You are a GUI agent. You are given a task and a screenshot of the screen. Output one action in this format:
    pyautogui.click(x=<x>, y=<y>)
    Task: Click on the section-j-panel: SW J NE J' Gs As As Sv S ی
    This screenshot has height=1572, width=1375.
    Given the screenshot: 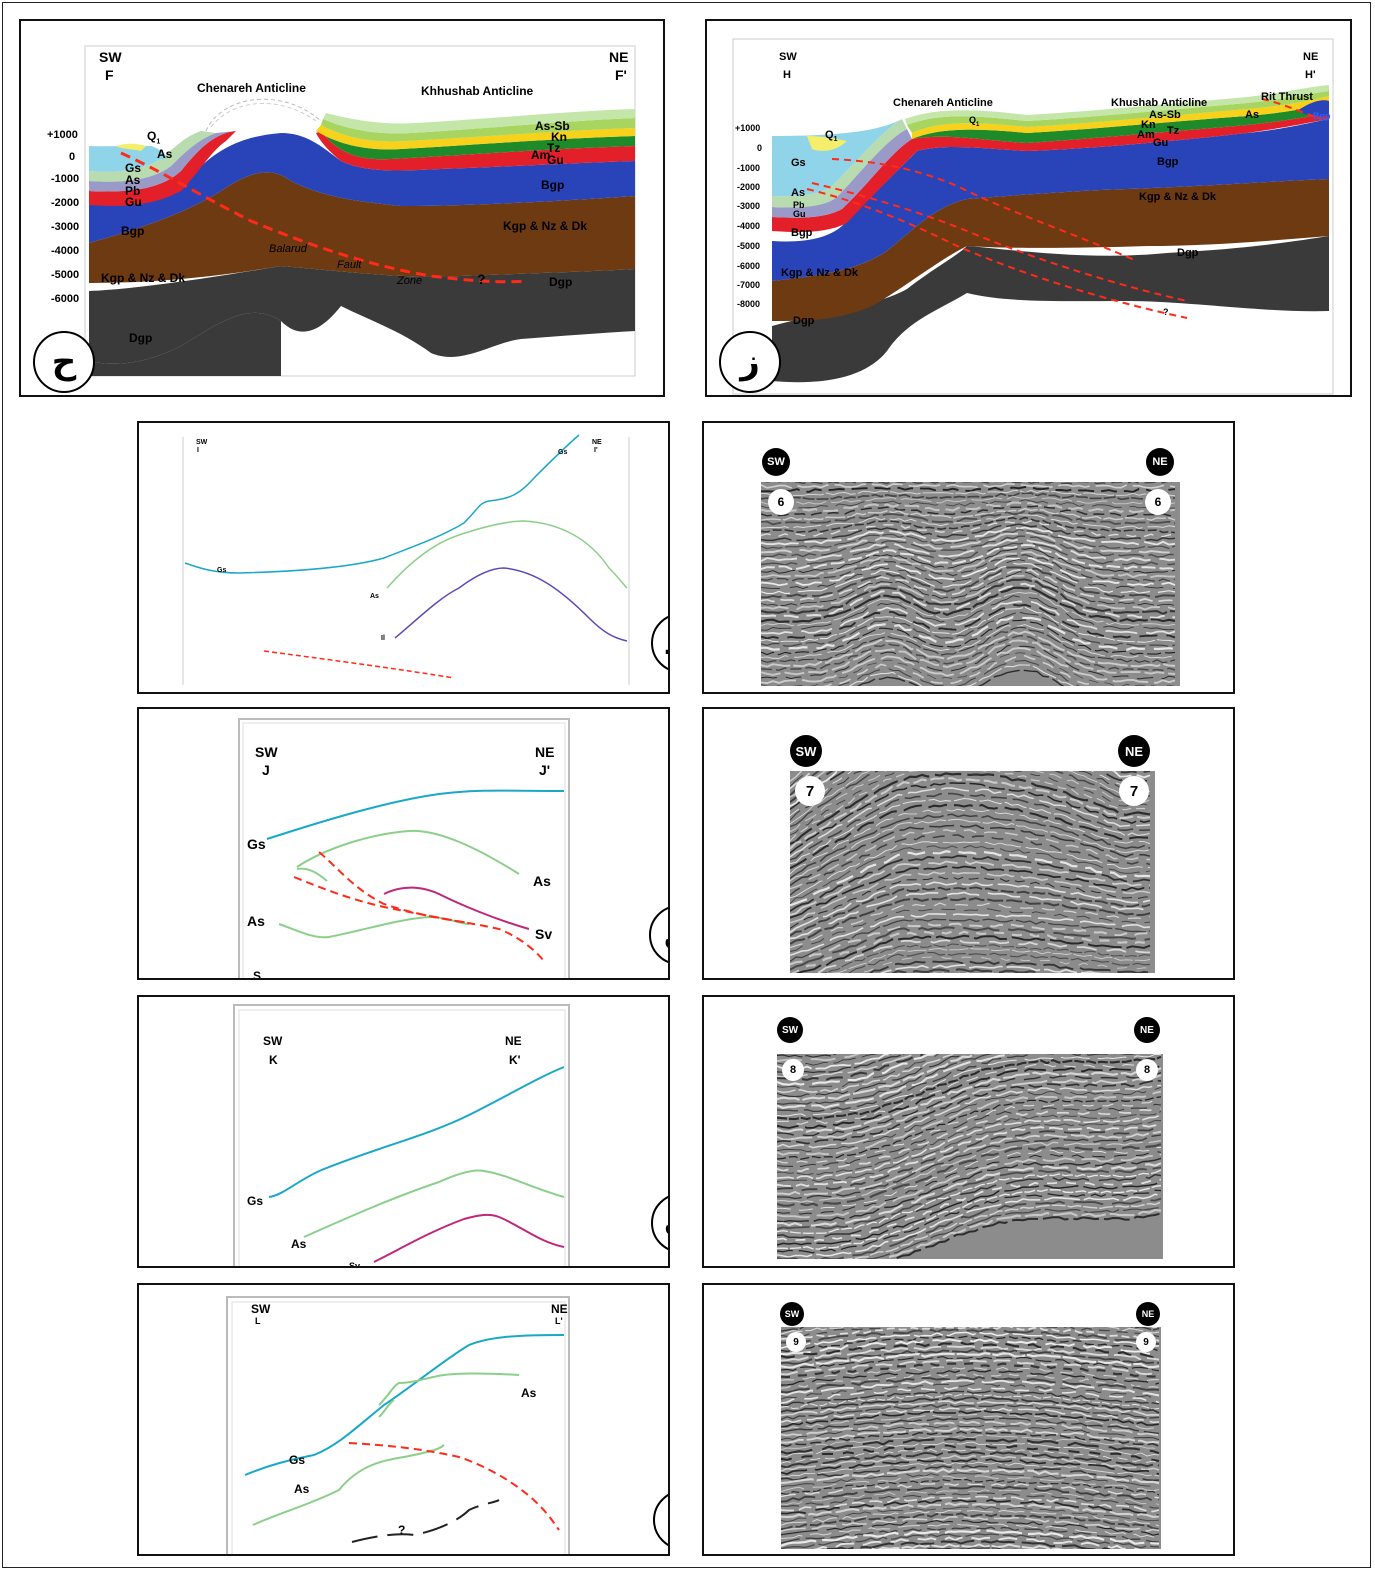 What is the action you would take?
    pyautogui.click(x=403, y=843)
    